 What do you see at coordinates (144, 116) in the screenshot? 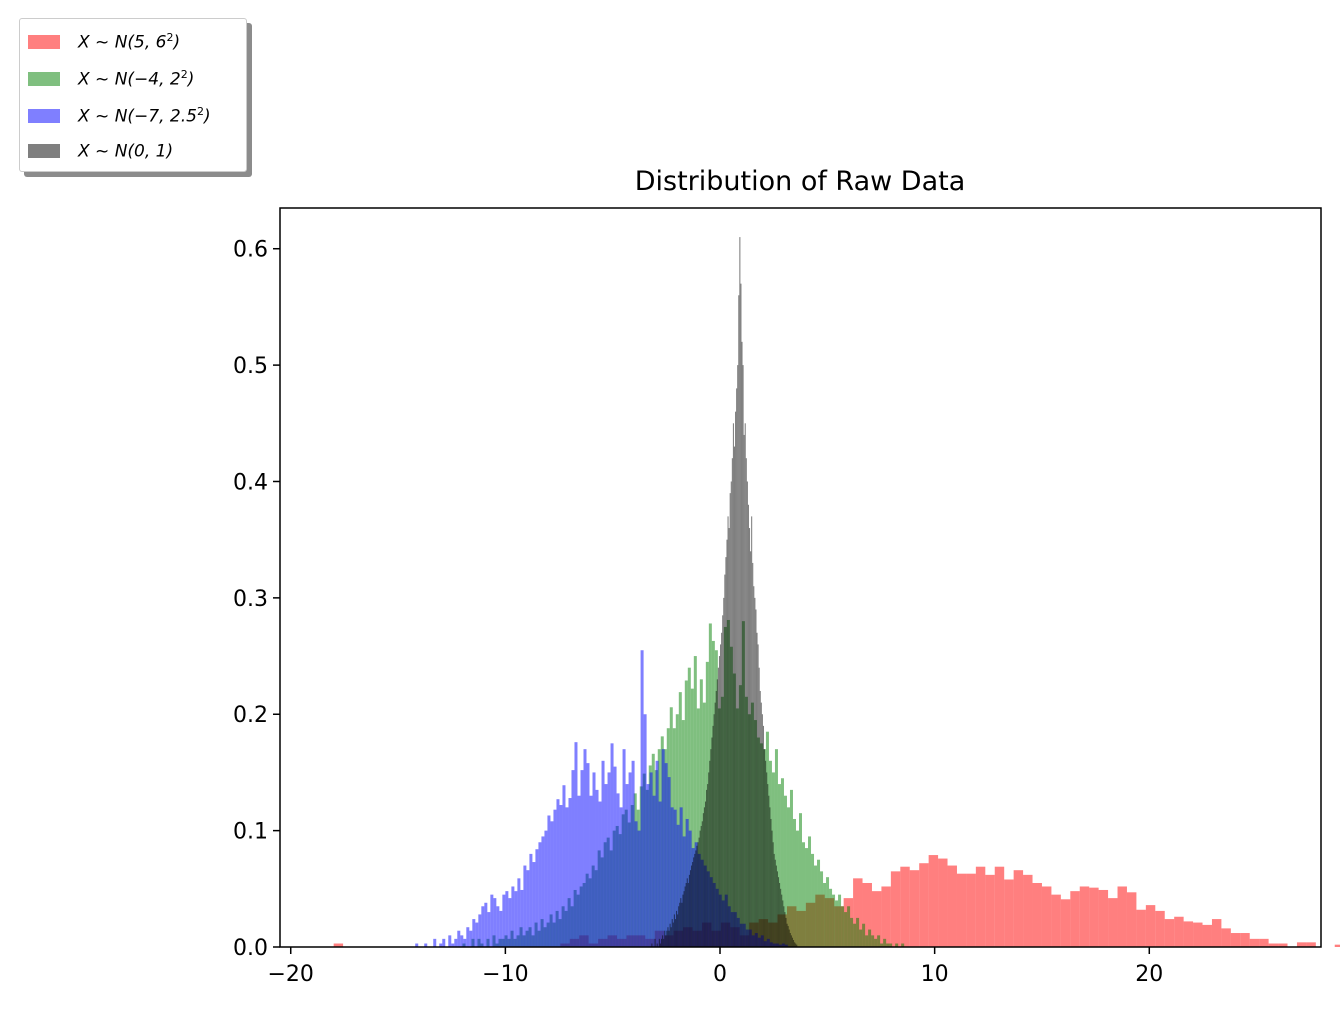
I see `legend-label-blue: X ~ N(−7, 2.52)` at bounding box center [144, 116].